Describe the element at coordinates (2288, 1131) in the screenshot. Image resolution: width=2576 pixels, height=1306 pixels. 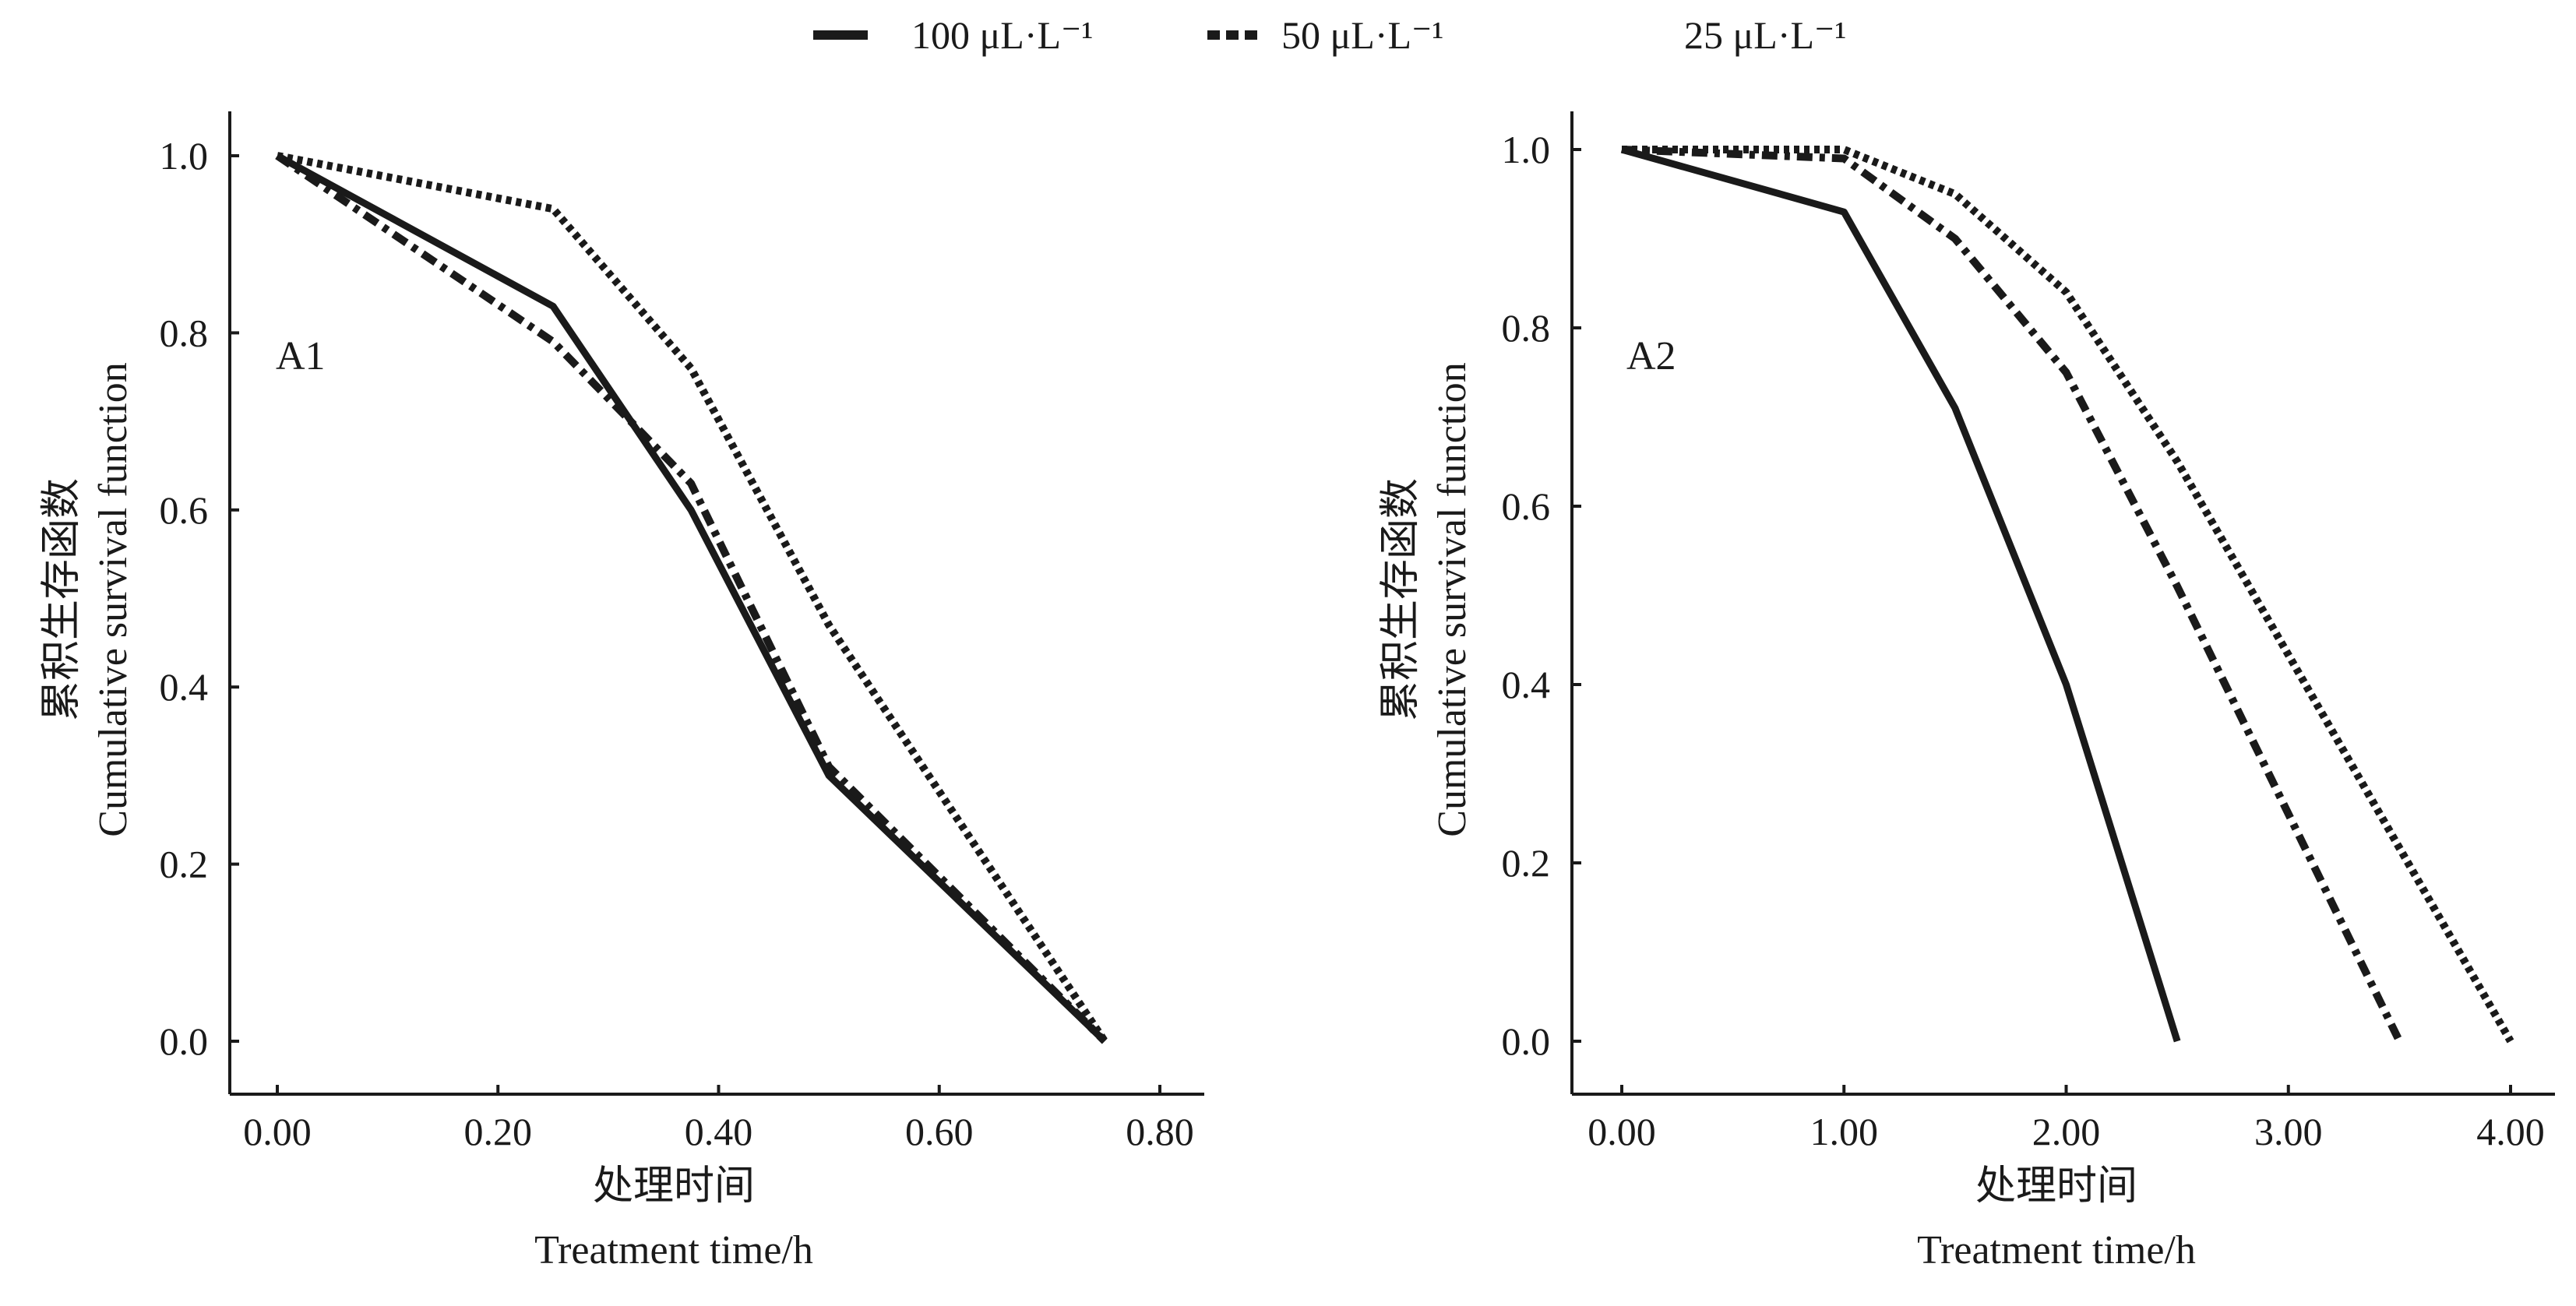
I see `x-tick-label: 3.00` at that location.